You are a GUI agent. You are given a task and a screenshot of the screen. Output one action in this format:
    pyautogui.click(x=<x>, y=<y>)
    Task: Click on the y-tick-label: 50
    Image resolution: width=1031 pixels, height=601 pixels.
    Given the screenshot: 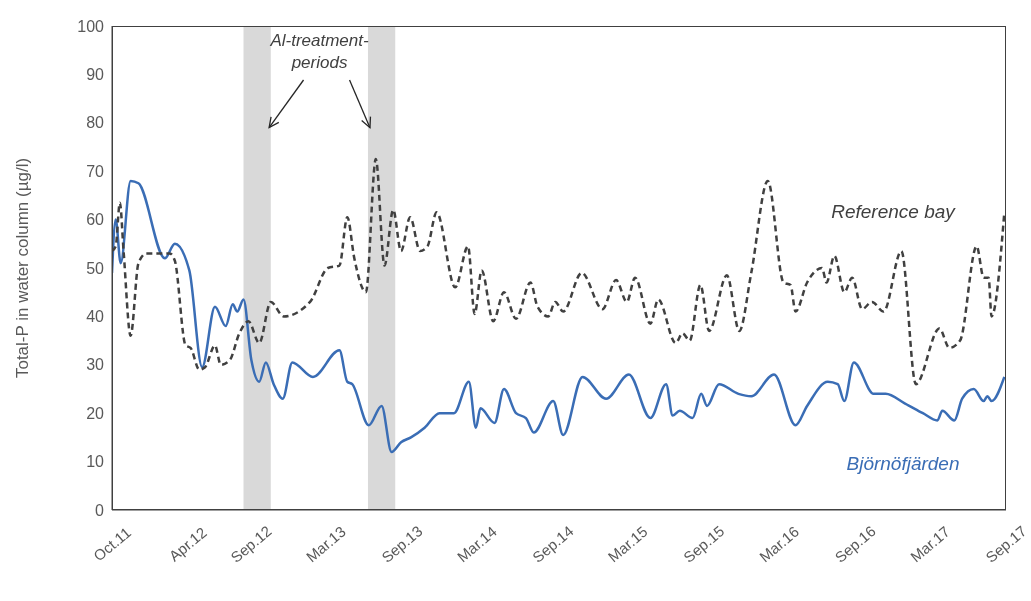 What is the action you would take?
    pyautogui.click(x=95, y=268)
    